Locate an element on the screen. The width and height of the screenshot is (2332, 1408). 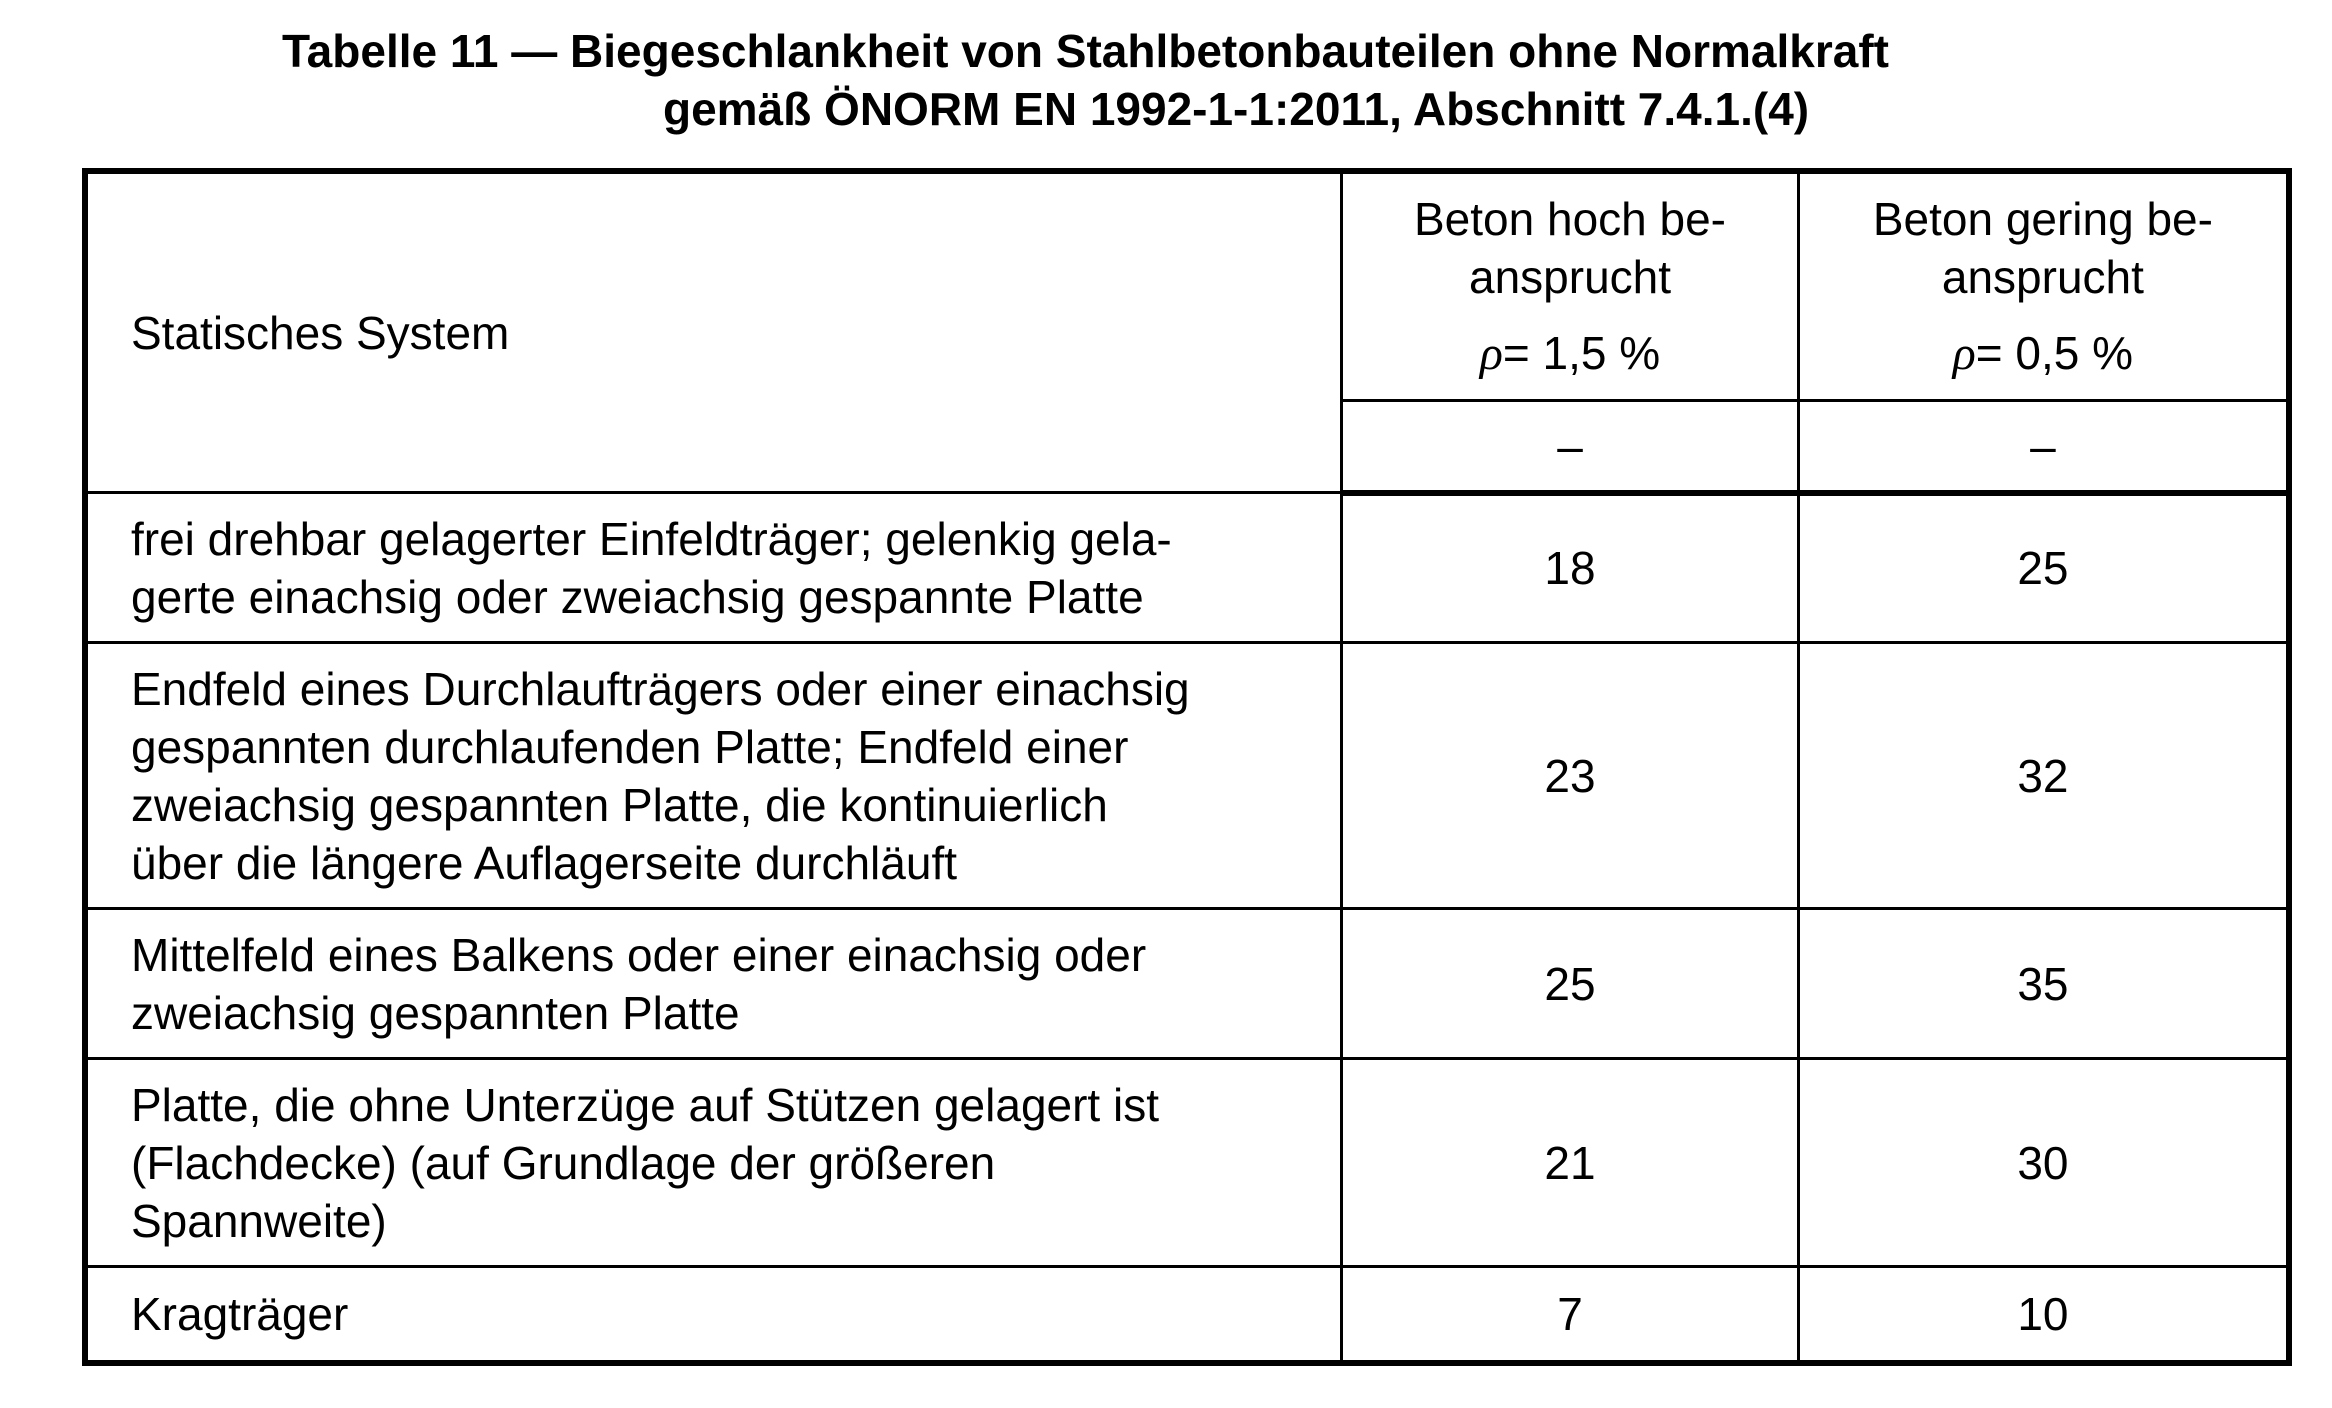
header-low-rho: ρ= 0,5 % is located at coordinates (2043, 353).